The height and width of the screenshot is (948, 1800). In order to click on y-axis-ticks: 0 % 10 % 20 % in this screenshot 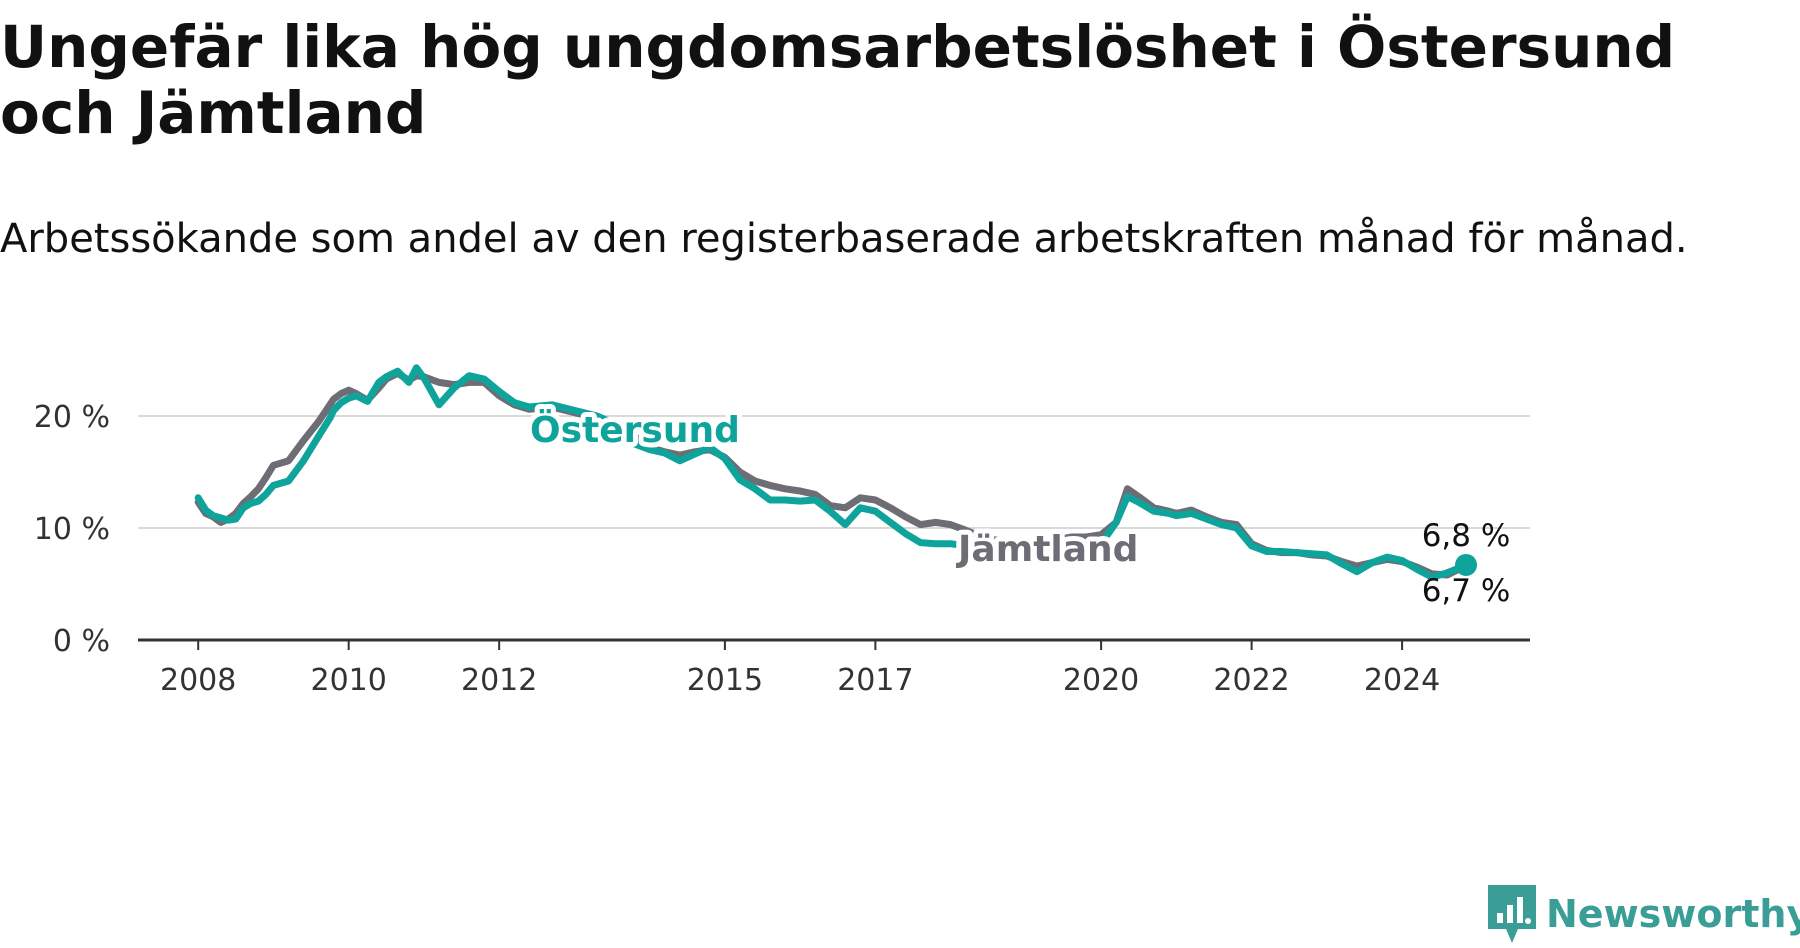, I will do `click(72, 529)`.